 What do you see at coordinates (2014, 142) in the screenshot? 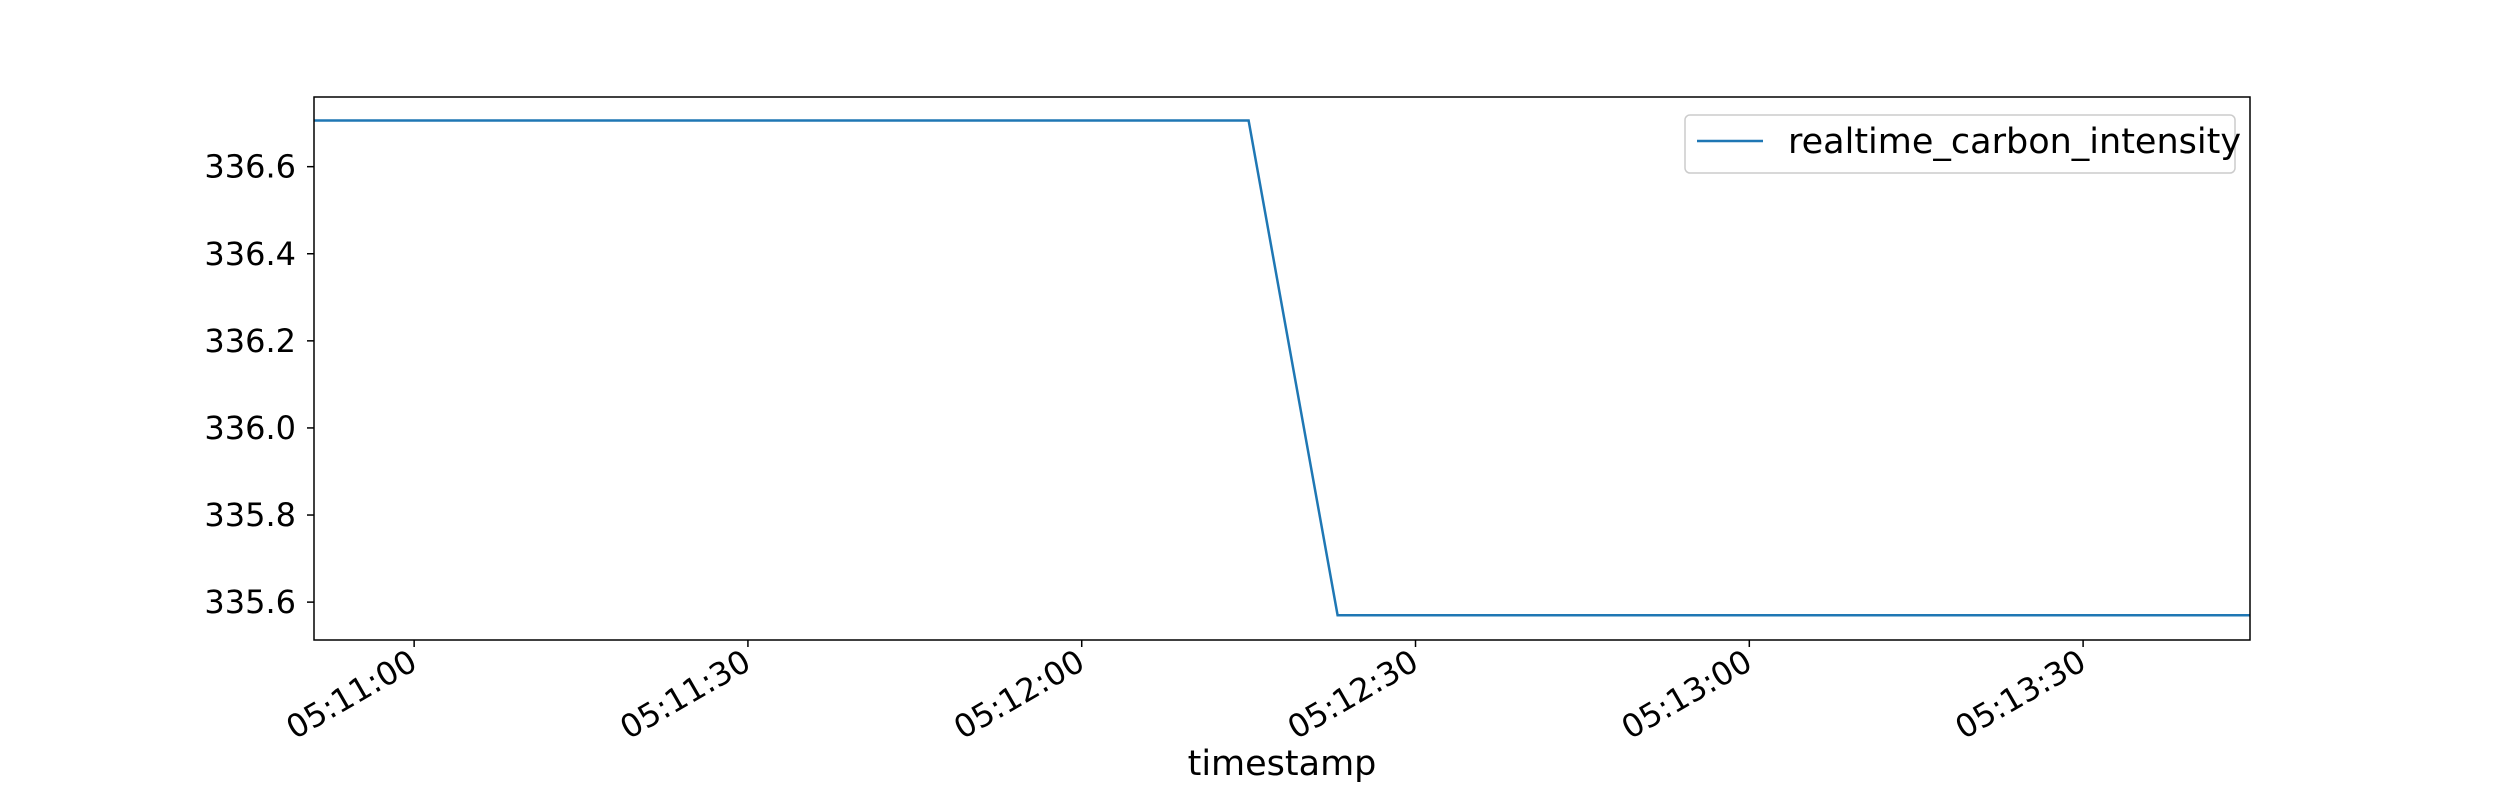
I see `legend-label: realtime_carbon_intensity` at bounding box center [2014, 142].